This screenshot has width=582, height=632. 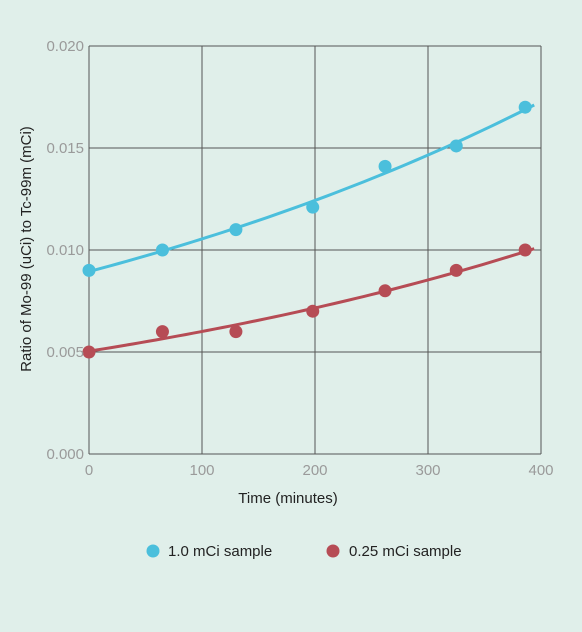 What do you see at coordinates (65, 454) in the screenshot?
I see `y-tick-label: 0.000` at bounding box center [65, 454].